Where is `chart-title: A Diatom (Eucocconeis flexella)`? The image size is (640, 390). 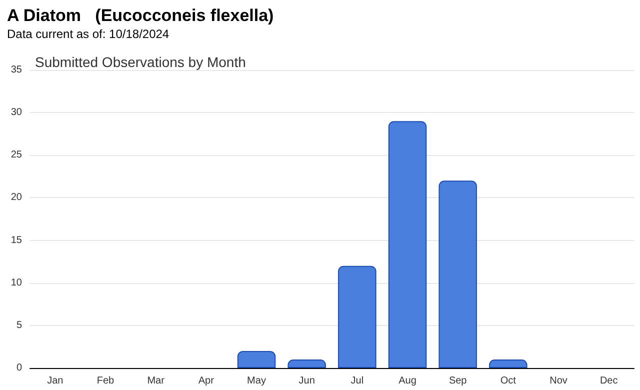
chart-title: A Diatom (Eucocconeis flexella) is located at coordinates (140, 15).